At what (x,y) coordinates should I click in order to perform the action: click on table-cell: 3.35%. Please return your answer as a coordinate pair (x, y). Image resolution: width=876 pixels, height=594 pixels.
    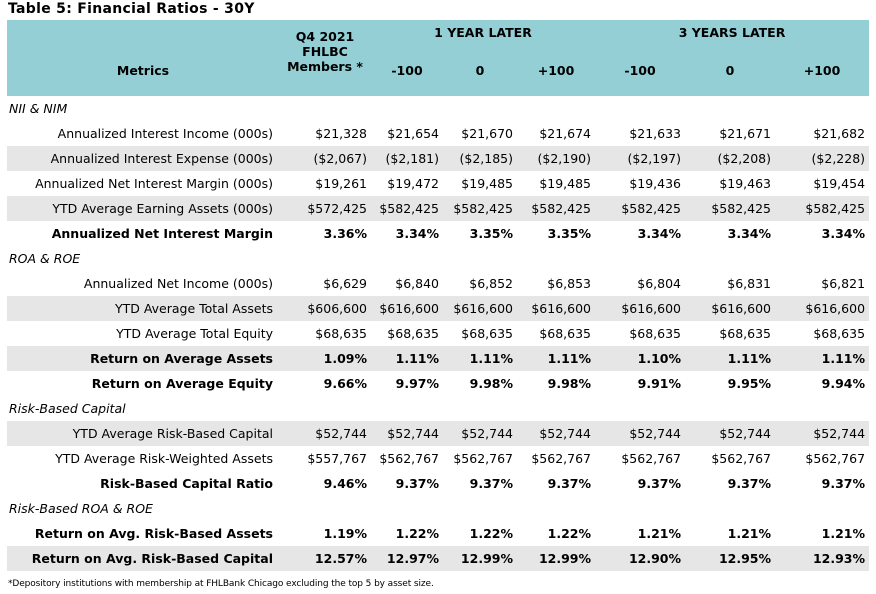
    Looking at the image, I should click on (569, 233).